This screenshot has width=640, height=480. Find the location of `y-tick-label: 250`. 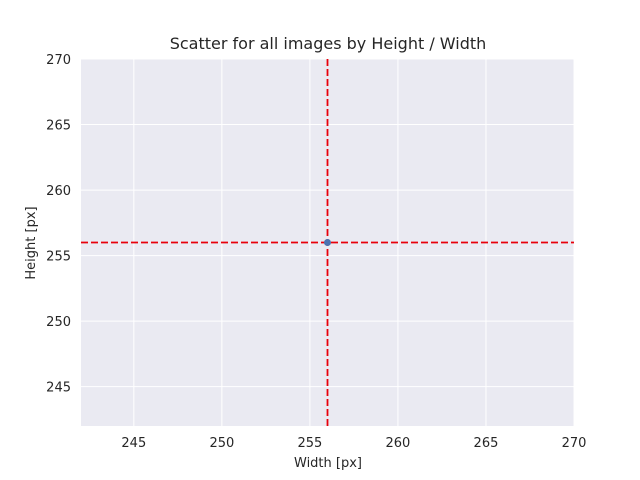

y-tick-label: 250 is located at coordinates (58, 322).